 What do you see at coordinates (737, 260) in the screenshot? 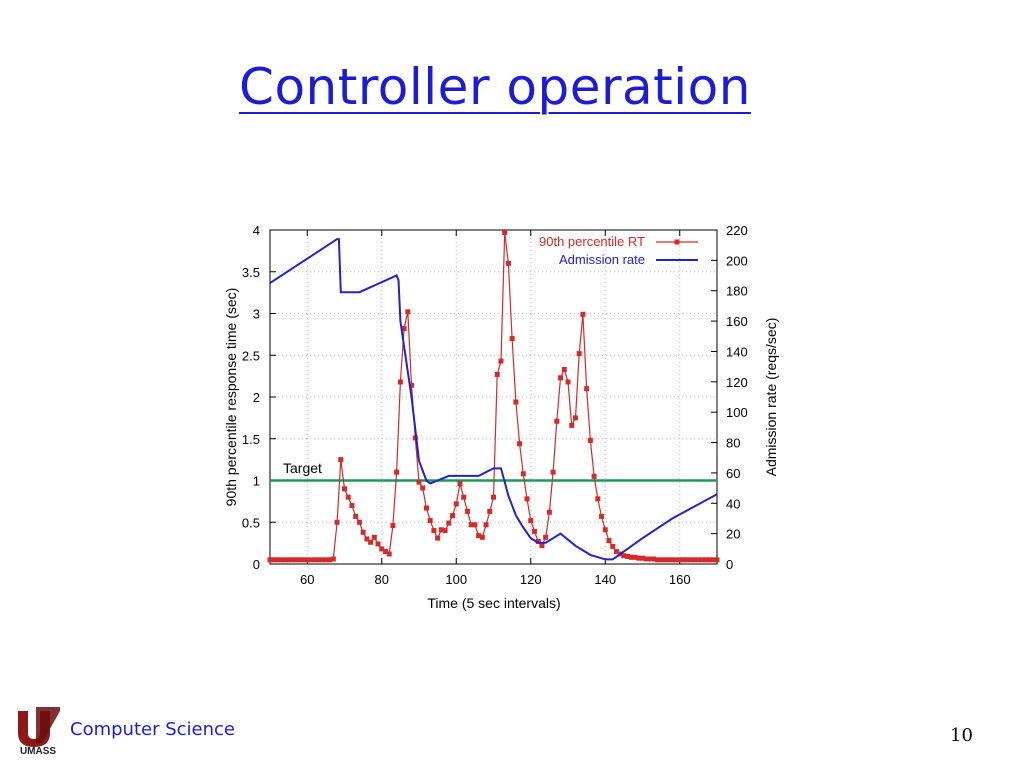
I see `y2-tick-label: 200` at bounding box center [737, 260].